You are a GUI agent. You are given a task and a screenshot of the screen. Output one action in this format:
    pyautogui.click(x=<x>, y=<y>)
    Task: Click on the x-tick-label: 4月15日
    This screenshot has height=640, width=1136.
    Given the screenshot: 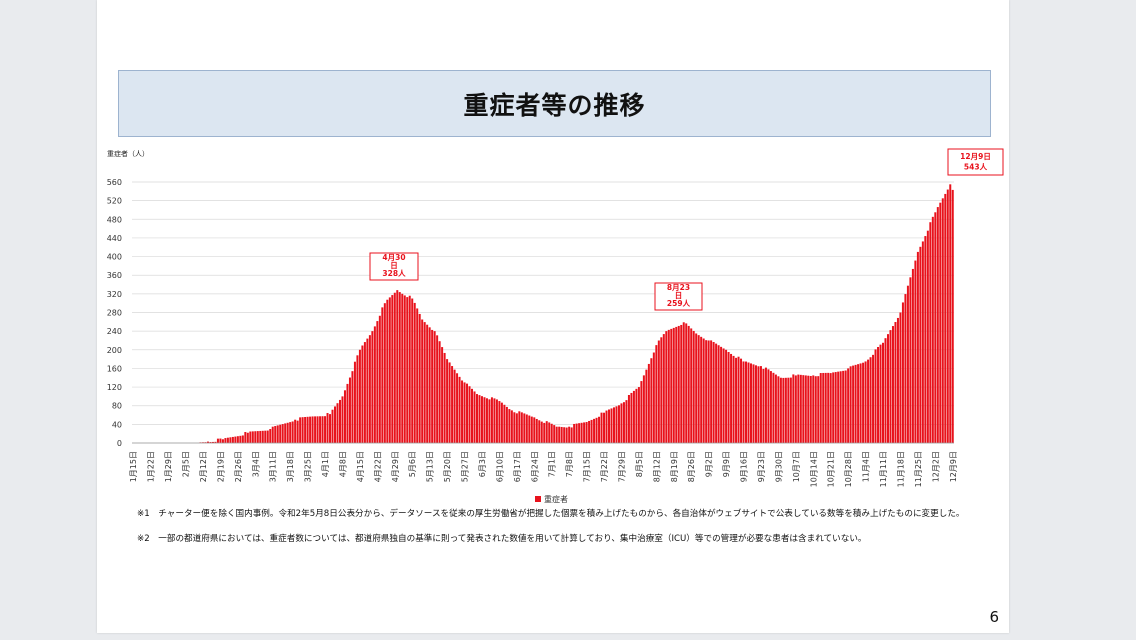 What is the action you would take?
    pyautogui.click(x=360, y=466)
    